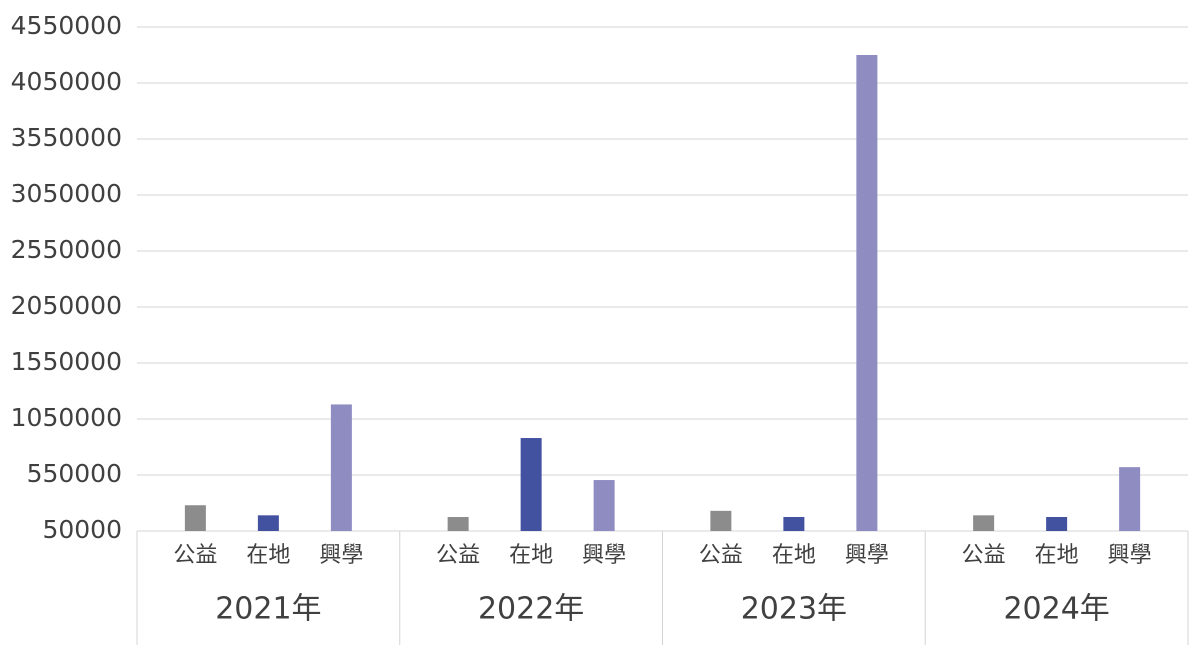 The height and width of the screenshot is (645, 1200). Describe the element at coordinates (66, 417) in the screenshot. I see `y-tick-label: 1050000` at that location.